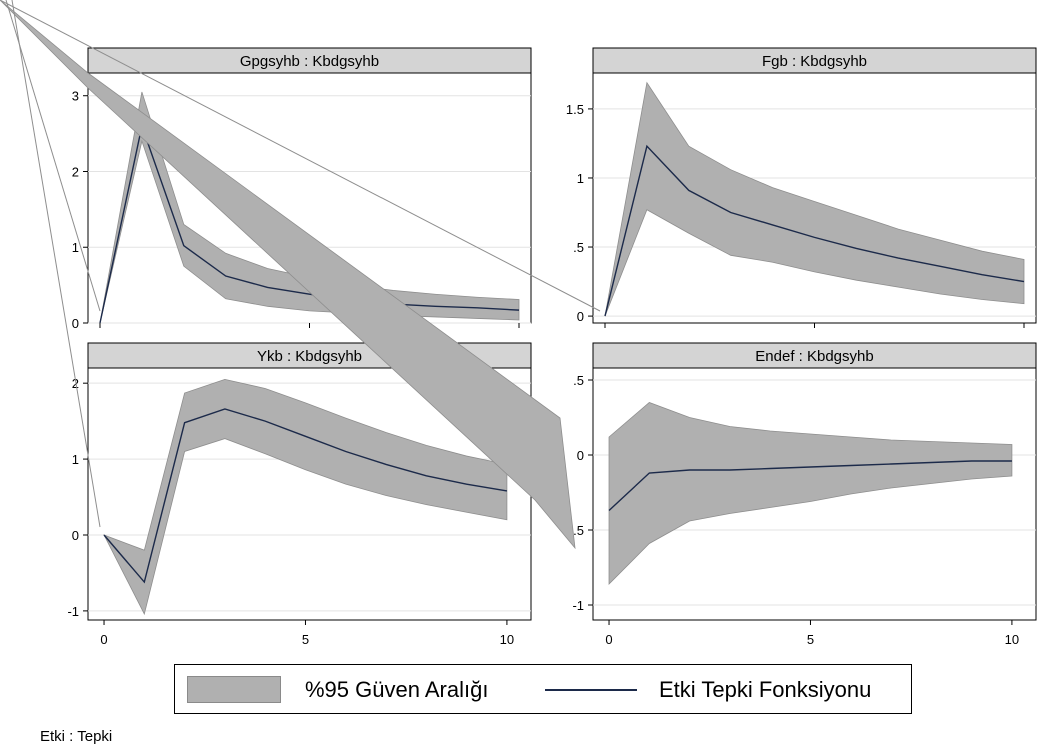 This screenshot has width=1040, height=753. What do you see at coordinates (814, 61) in the screenshot?
I see `panel-title: Fgb : Kbdgsyhb` at bounding box center [814, 61].